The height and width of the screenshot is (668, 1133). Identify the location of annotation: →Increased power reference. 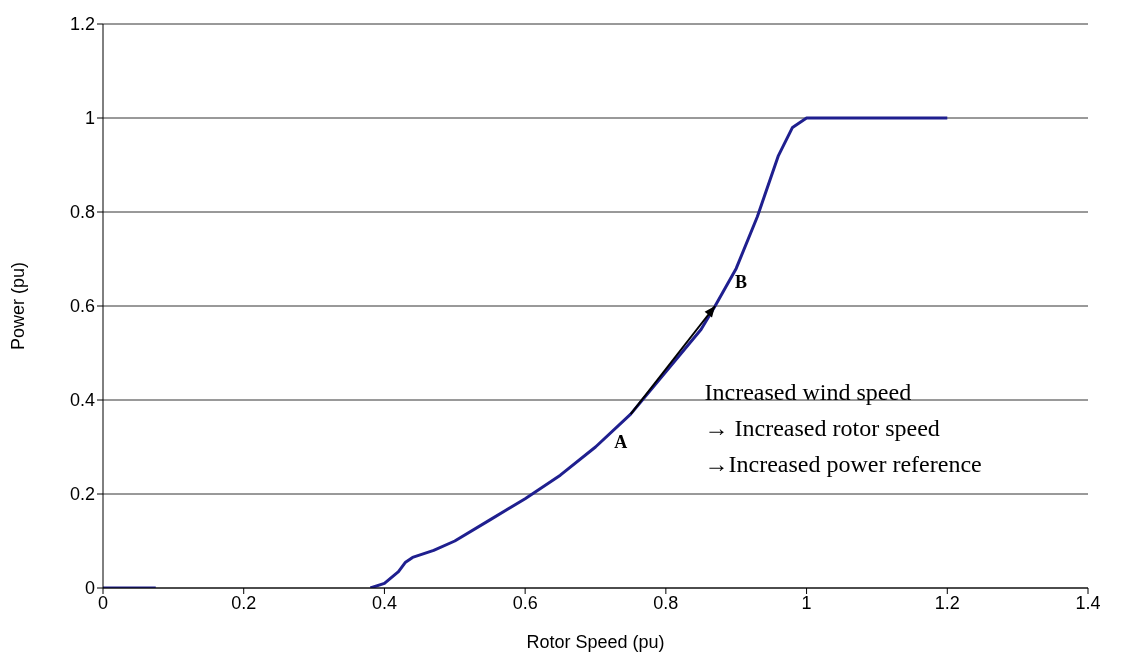
(843, 464).